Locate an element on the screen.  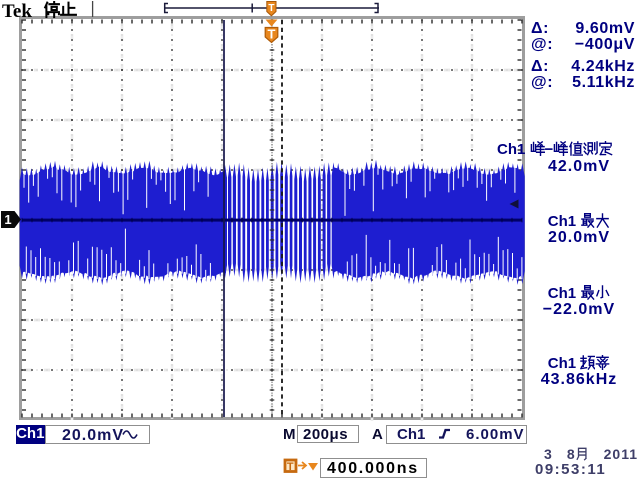
svg-text: 1 is located at coordinates (7, 219).